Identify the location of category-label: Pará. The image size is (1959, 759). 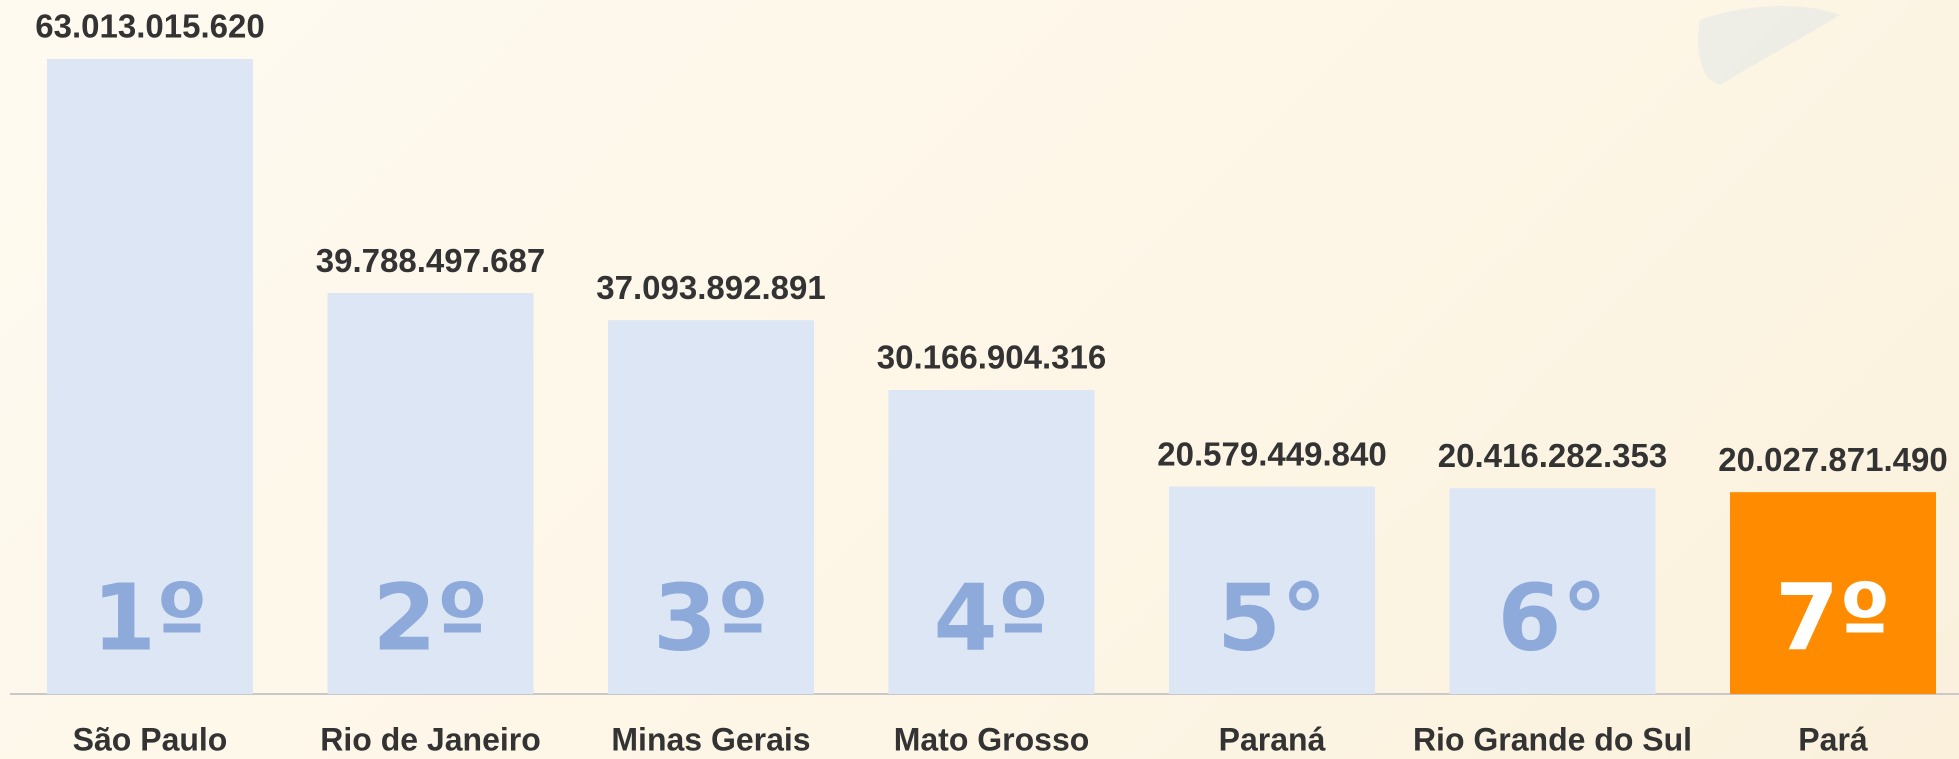
(1833, 739).